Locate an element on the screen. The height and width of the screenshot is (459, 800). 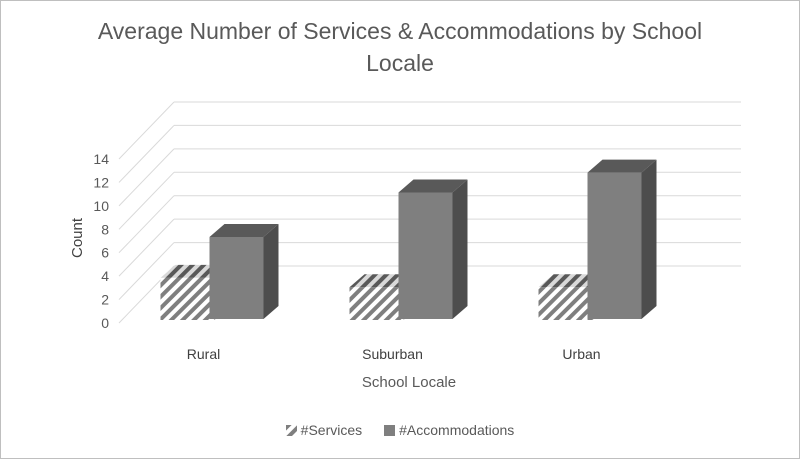
y-tick-label: 12 is located at coordinates (101, 182).